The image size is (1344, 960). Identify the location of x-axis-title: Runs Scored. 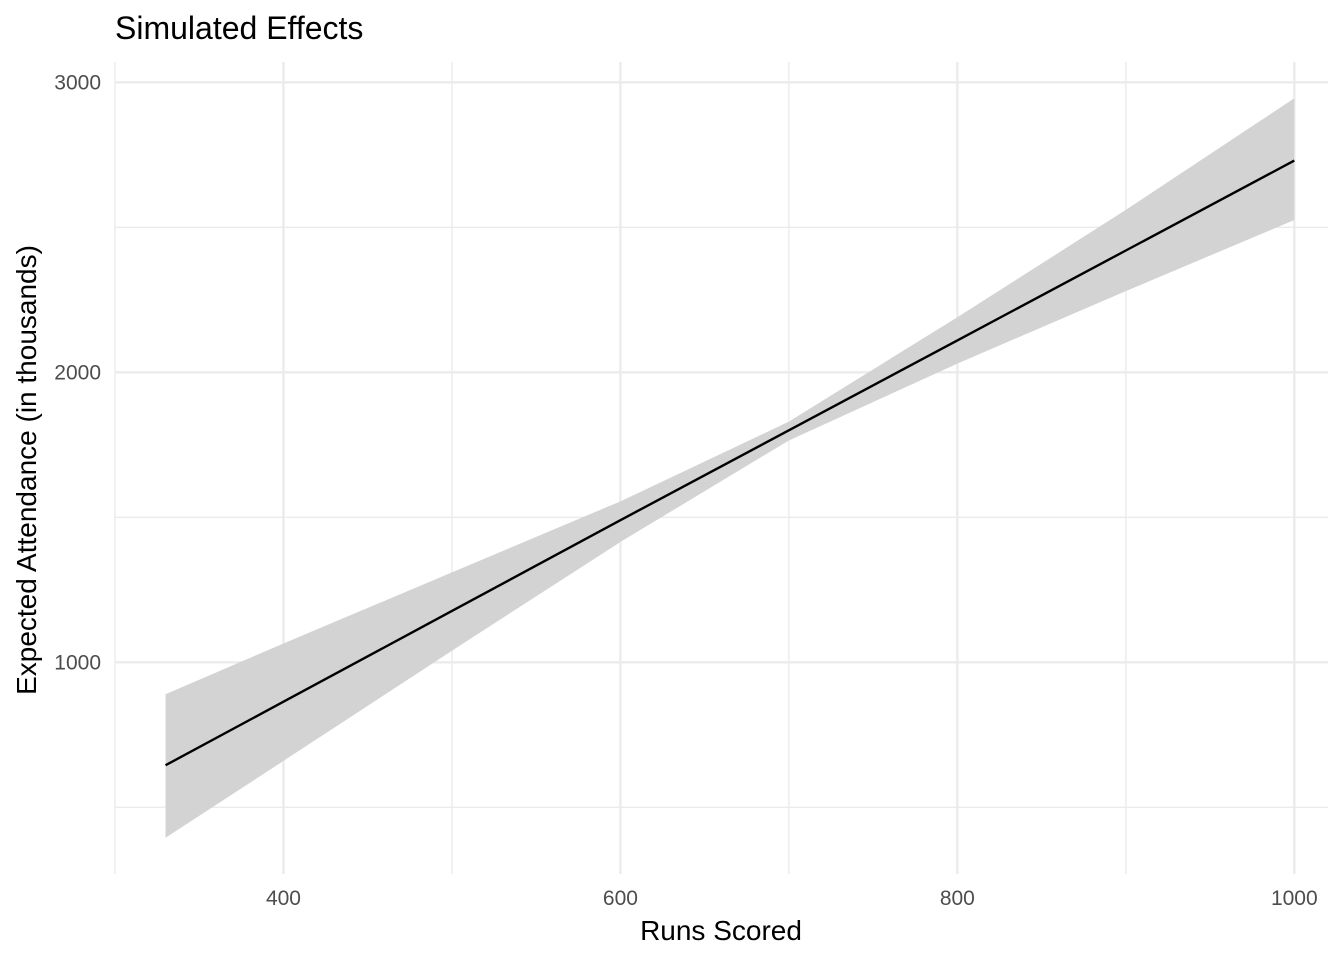
(721, 930).